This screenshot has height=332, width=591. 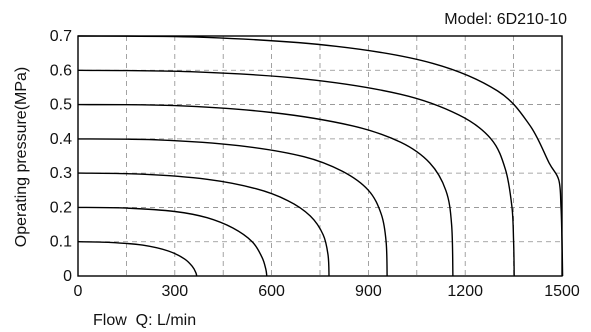 What do you see at coordinates (61, 105) in the screenshot?
I see `y-tick-label: 0.5` at bounding box center [61, 105].